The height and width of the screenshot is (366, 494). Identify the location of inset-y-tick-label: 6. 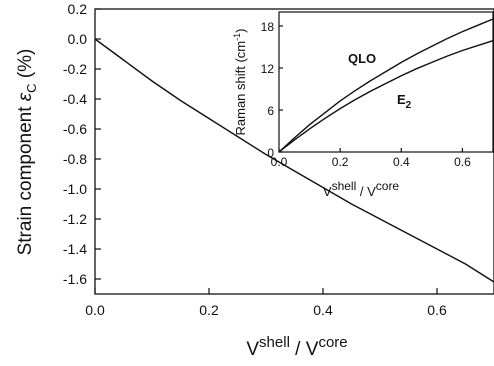
(270, 111).